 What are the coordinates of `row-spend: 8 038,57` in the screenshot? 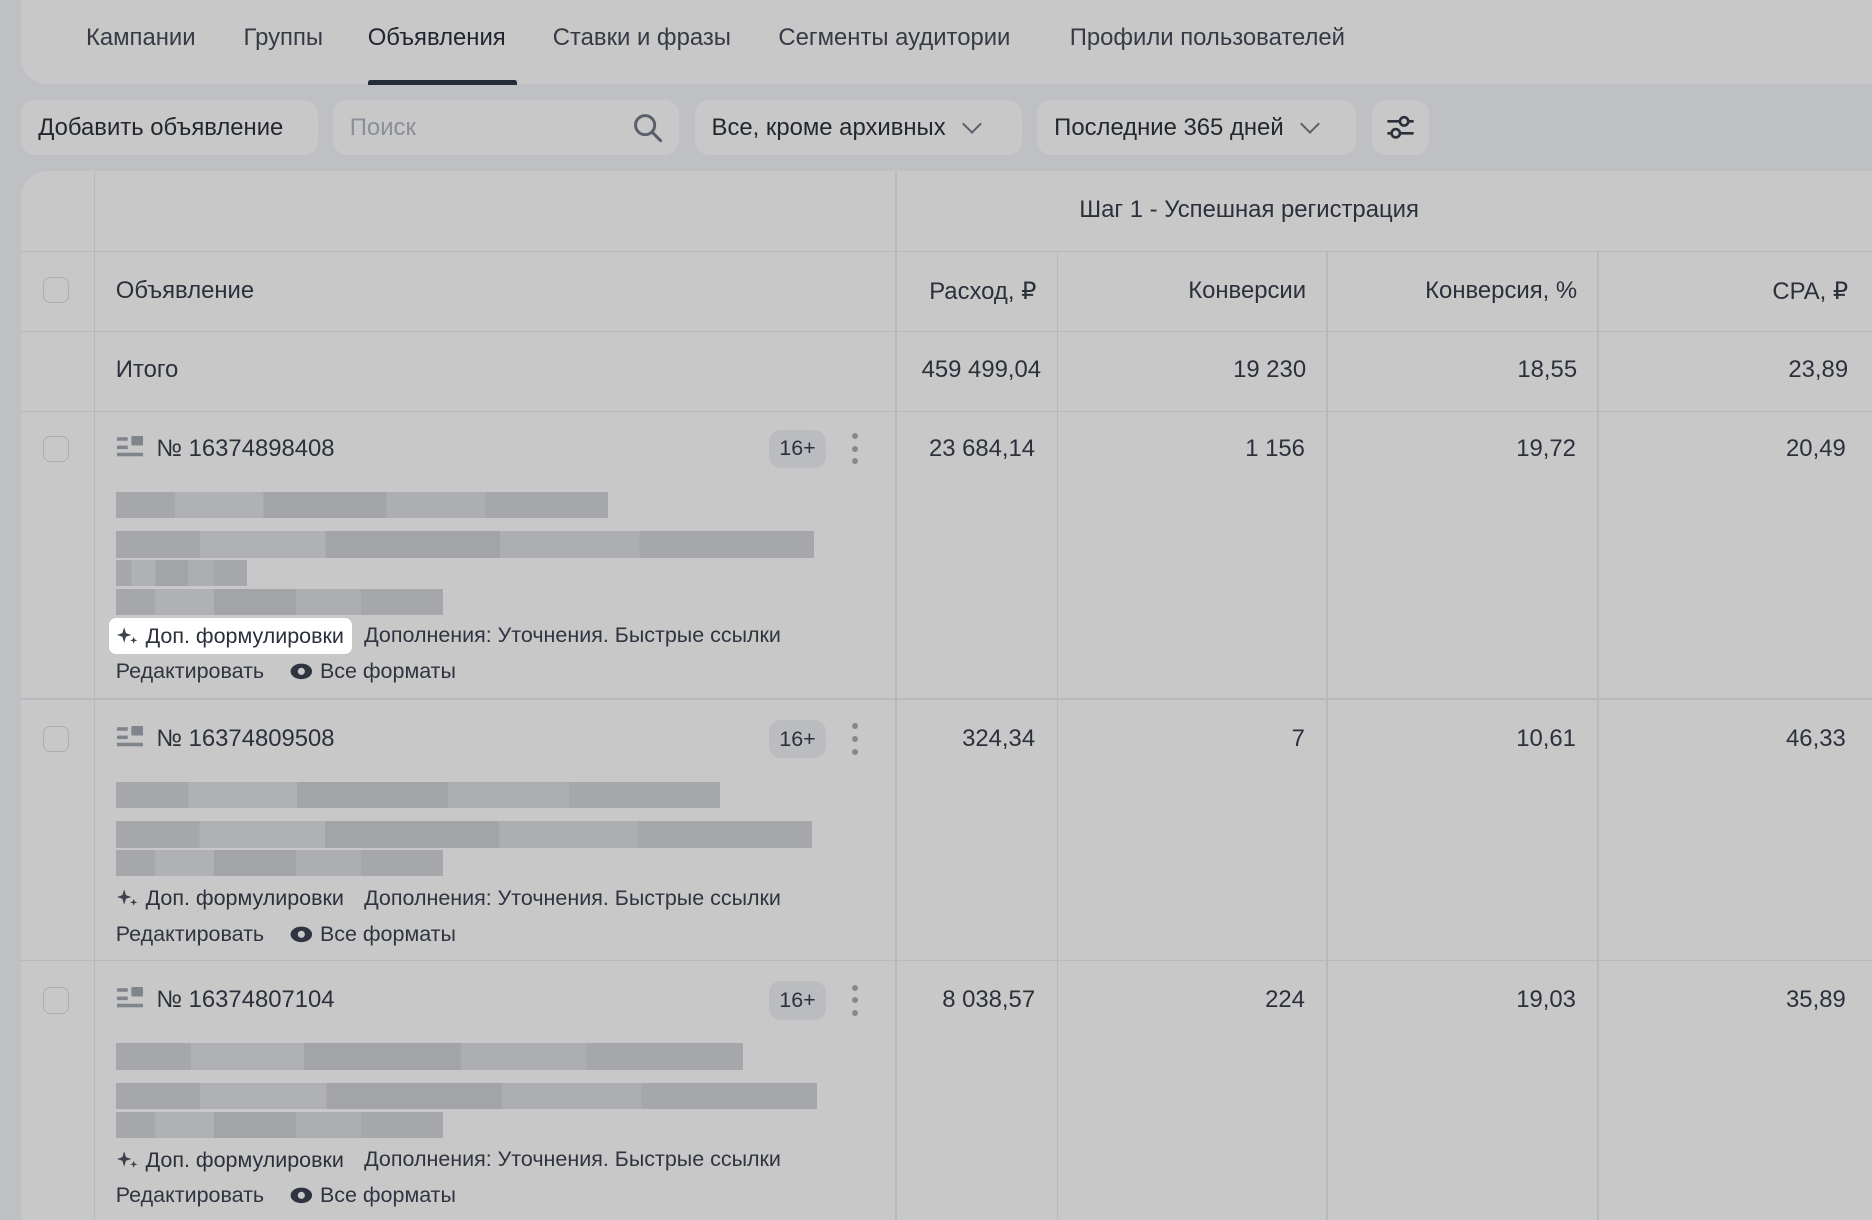 It's located at (989, 1000).